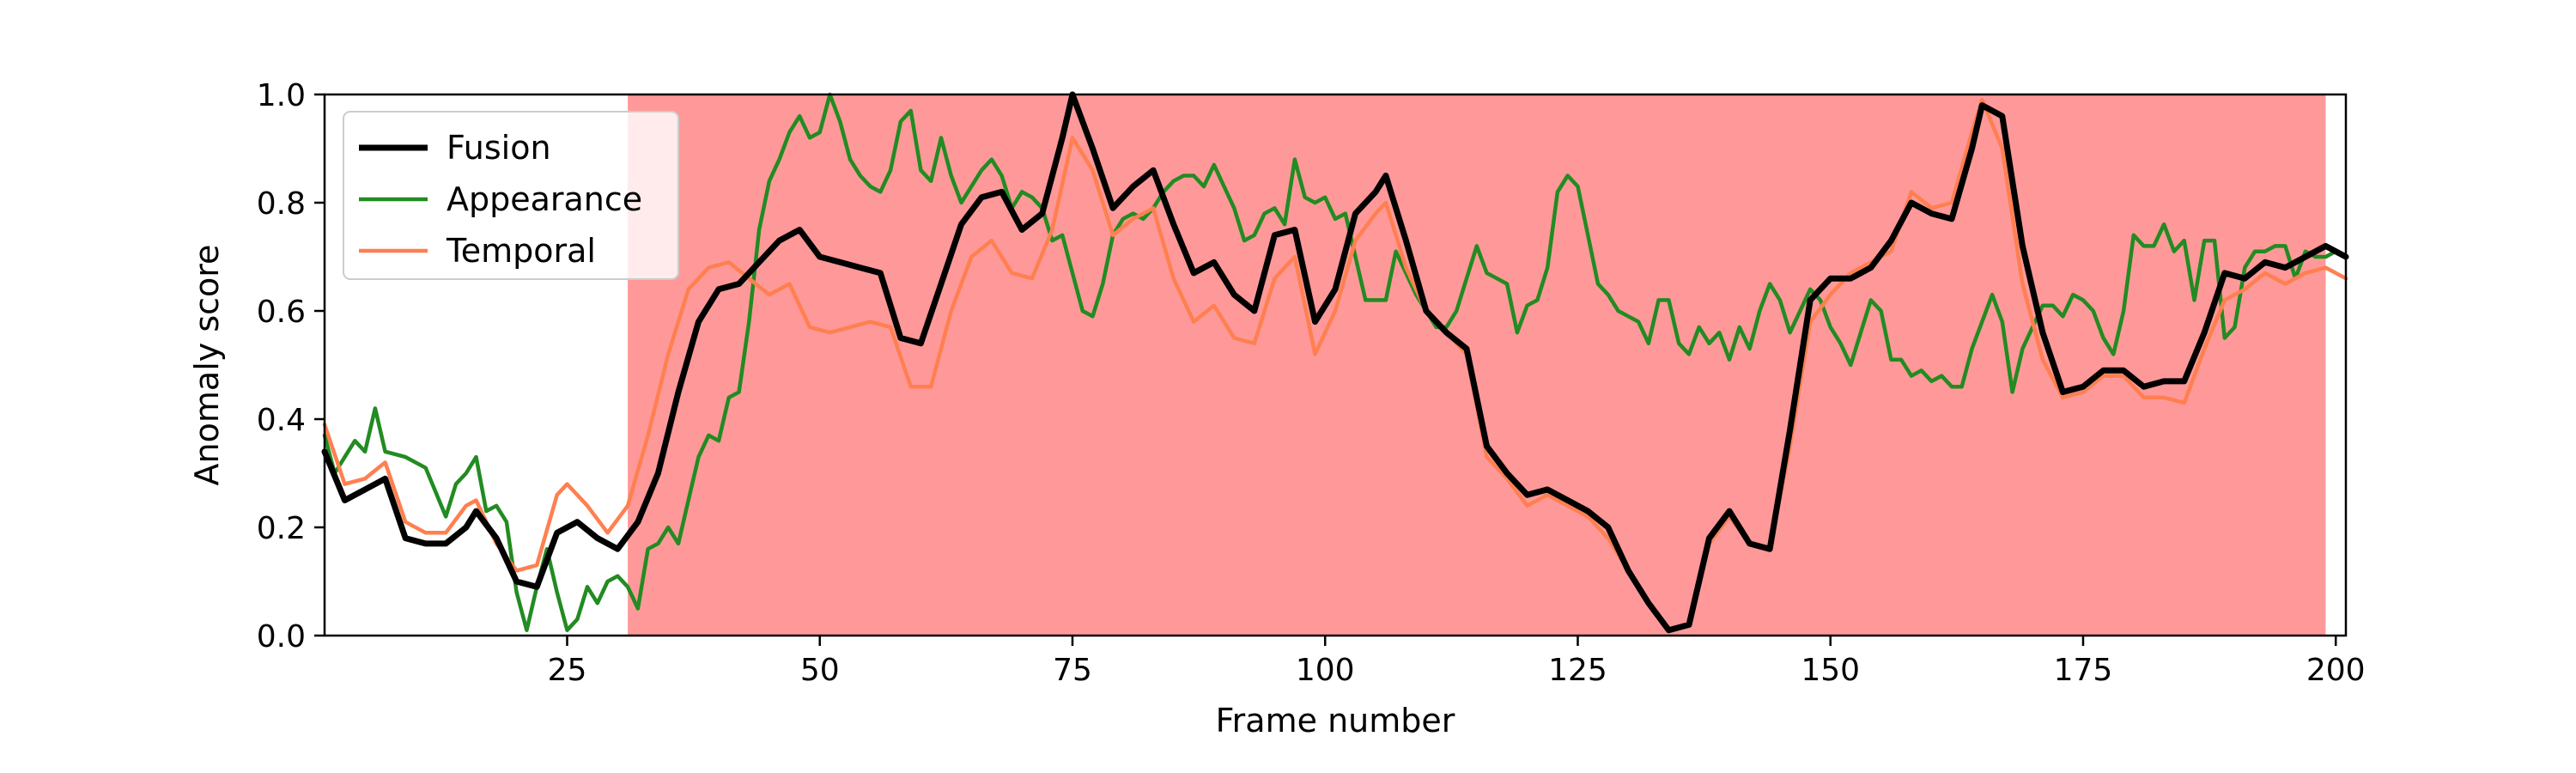 The height and width of the screenshot is (773, 2576). Describe the element at coordinates (281, 636) in the screenshot. I see `y-tick-label: 0.0` at that location.